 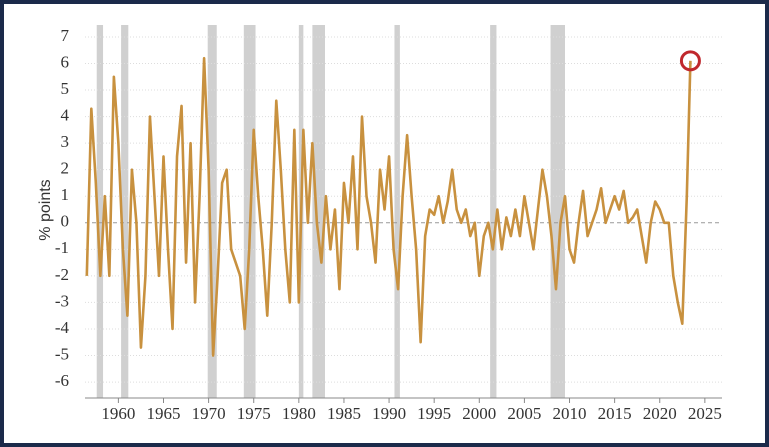 I want to click on x-tick-label: 1985, so click(x=344, y=413).